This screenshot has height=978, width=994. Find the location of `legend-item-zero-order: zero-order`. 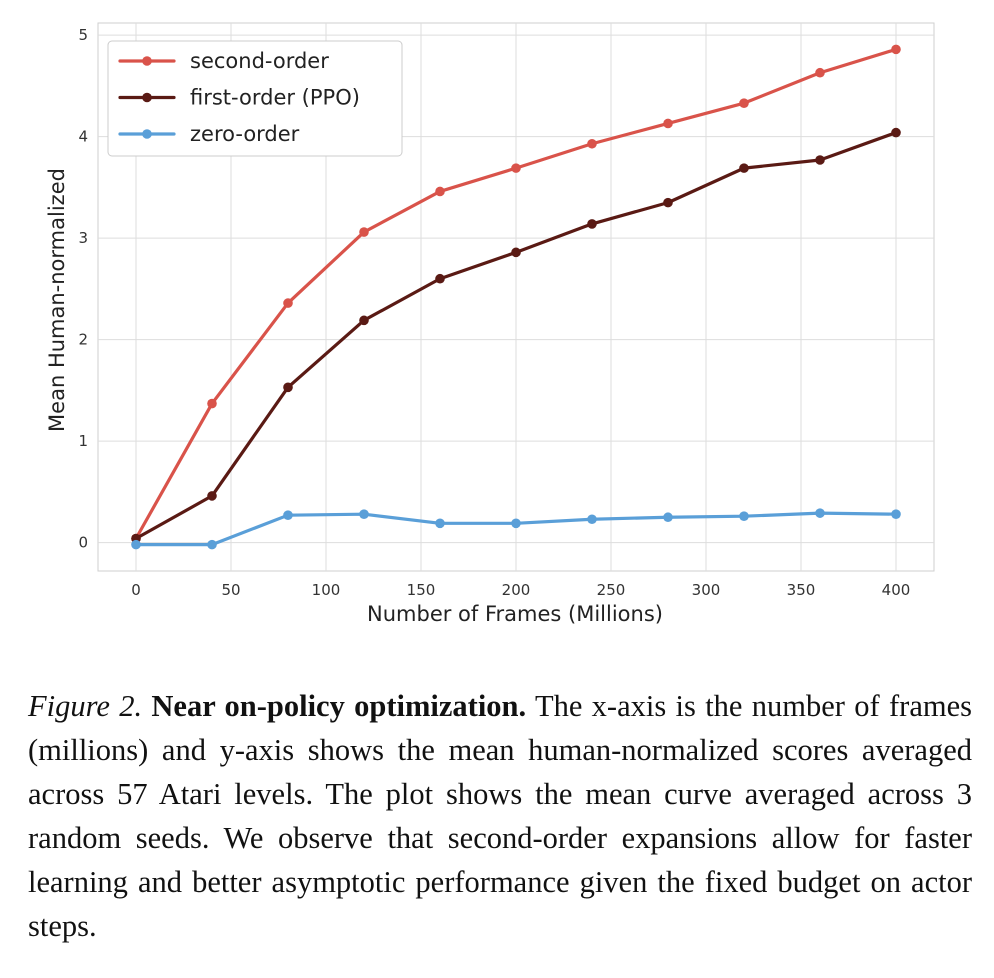

legend-item-zero-order: zero-order is located at coordinates (209, 134).